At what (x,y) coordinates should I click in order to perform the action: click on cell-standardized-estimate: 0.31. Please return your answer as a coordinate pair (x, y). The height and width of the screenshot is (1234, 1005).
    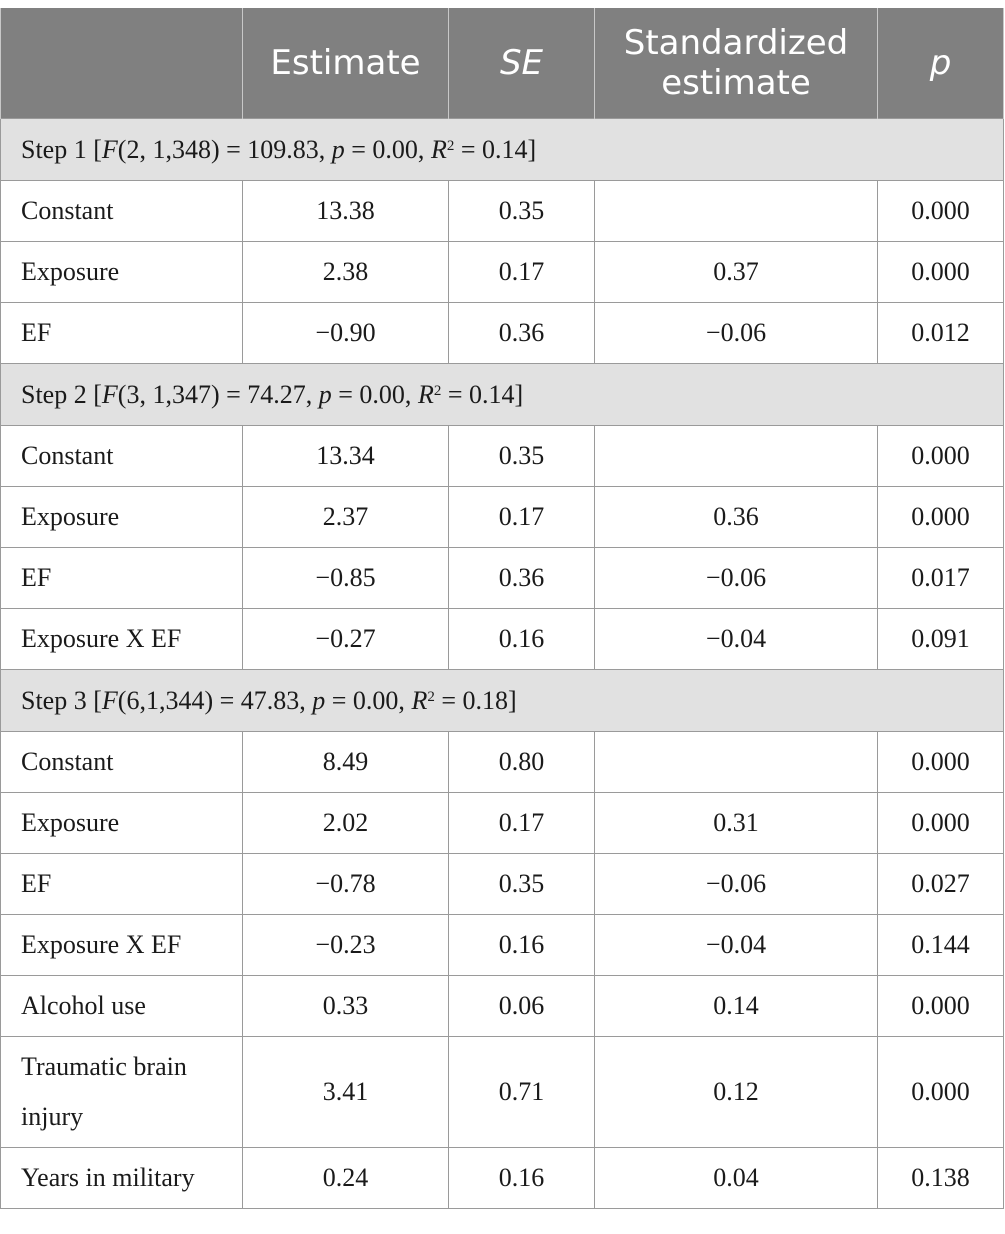
    Looking at the image, I should click on (736, 823).